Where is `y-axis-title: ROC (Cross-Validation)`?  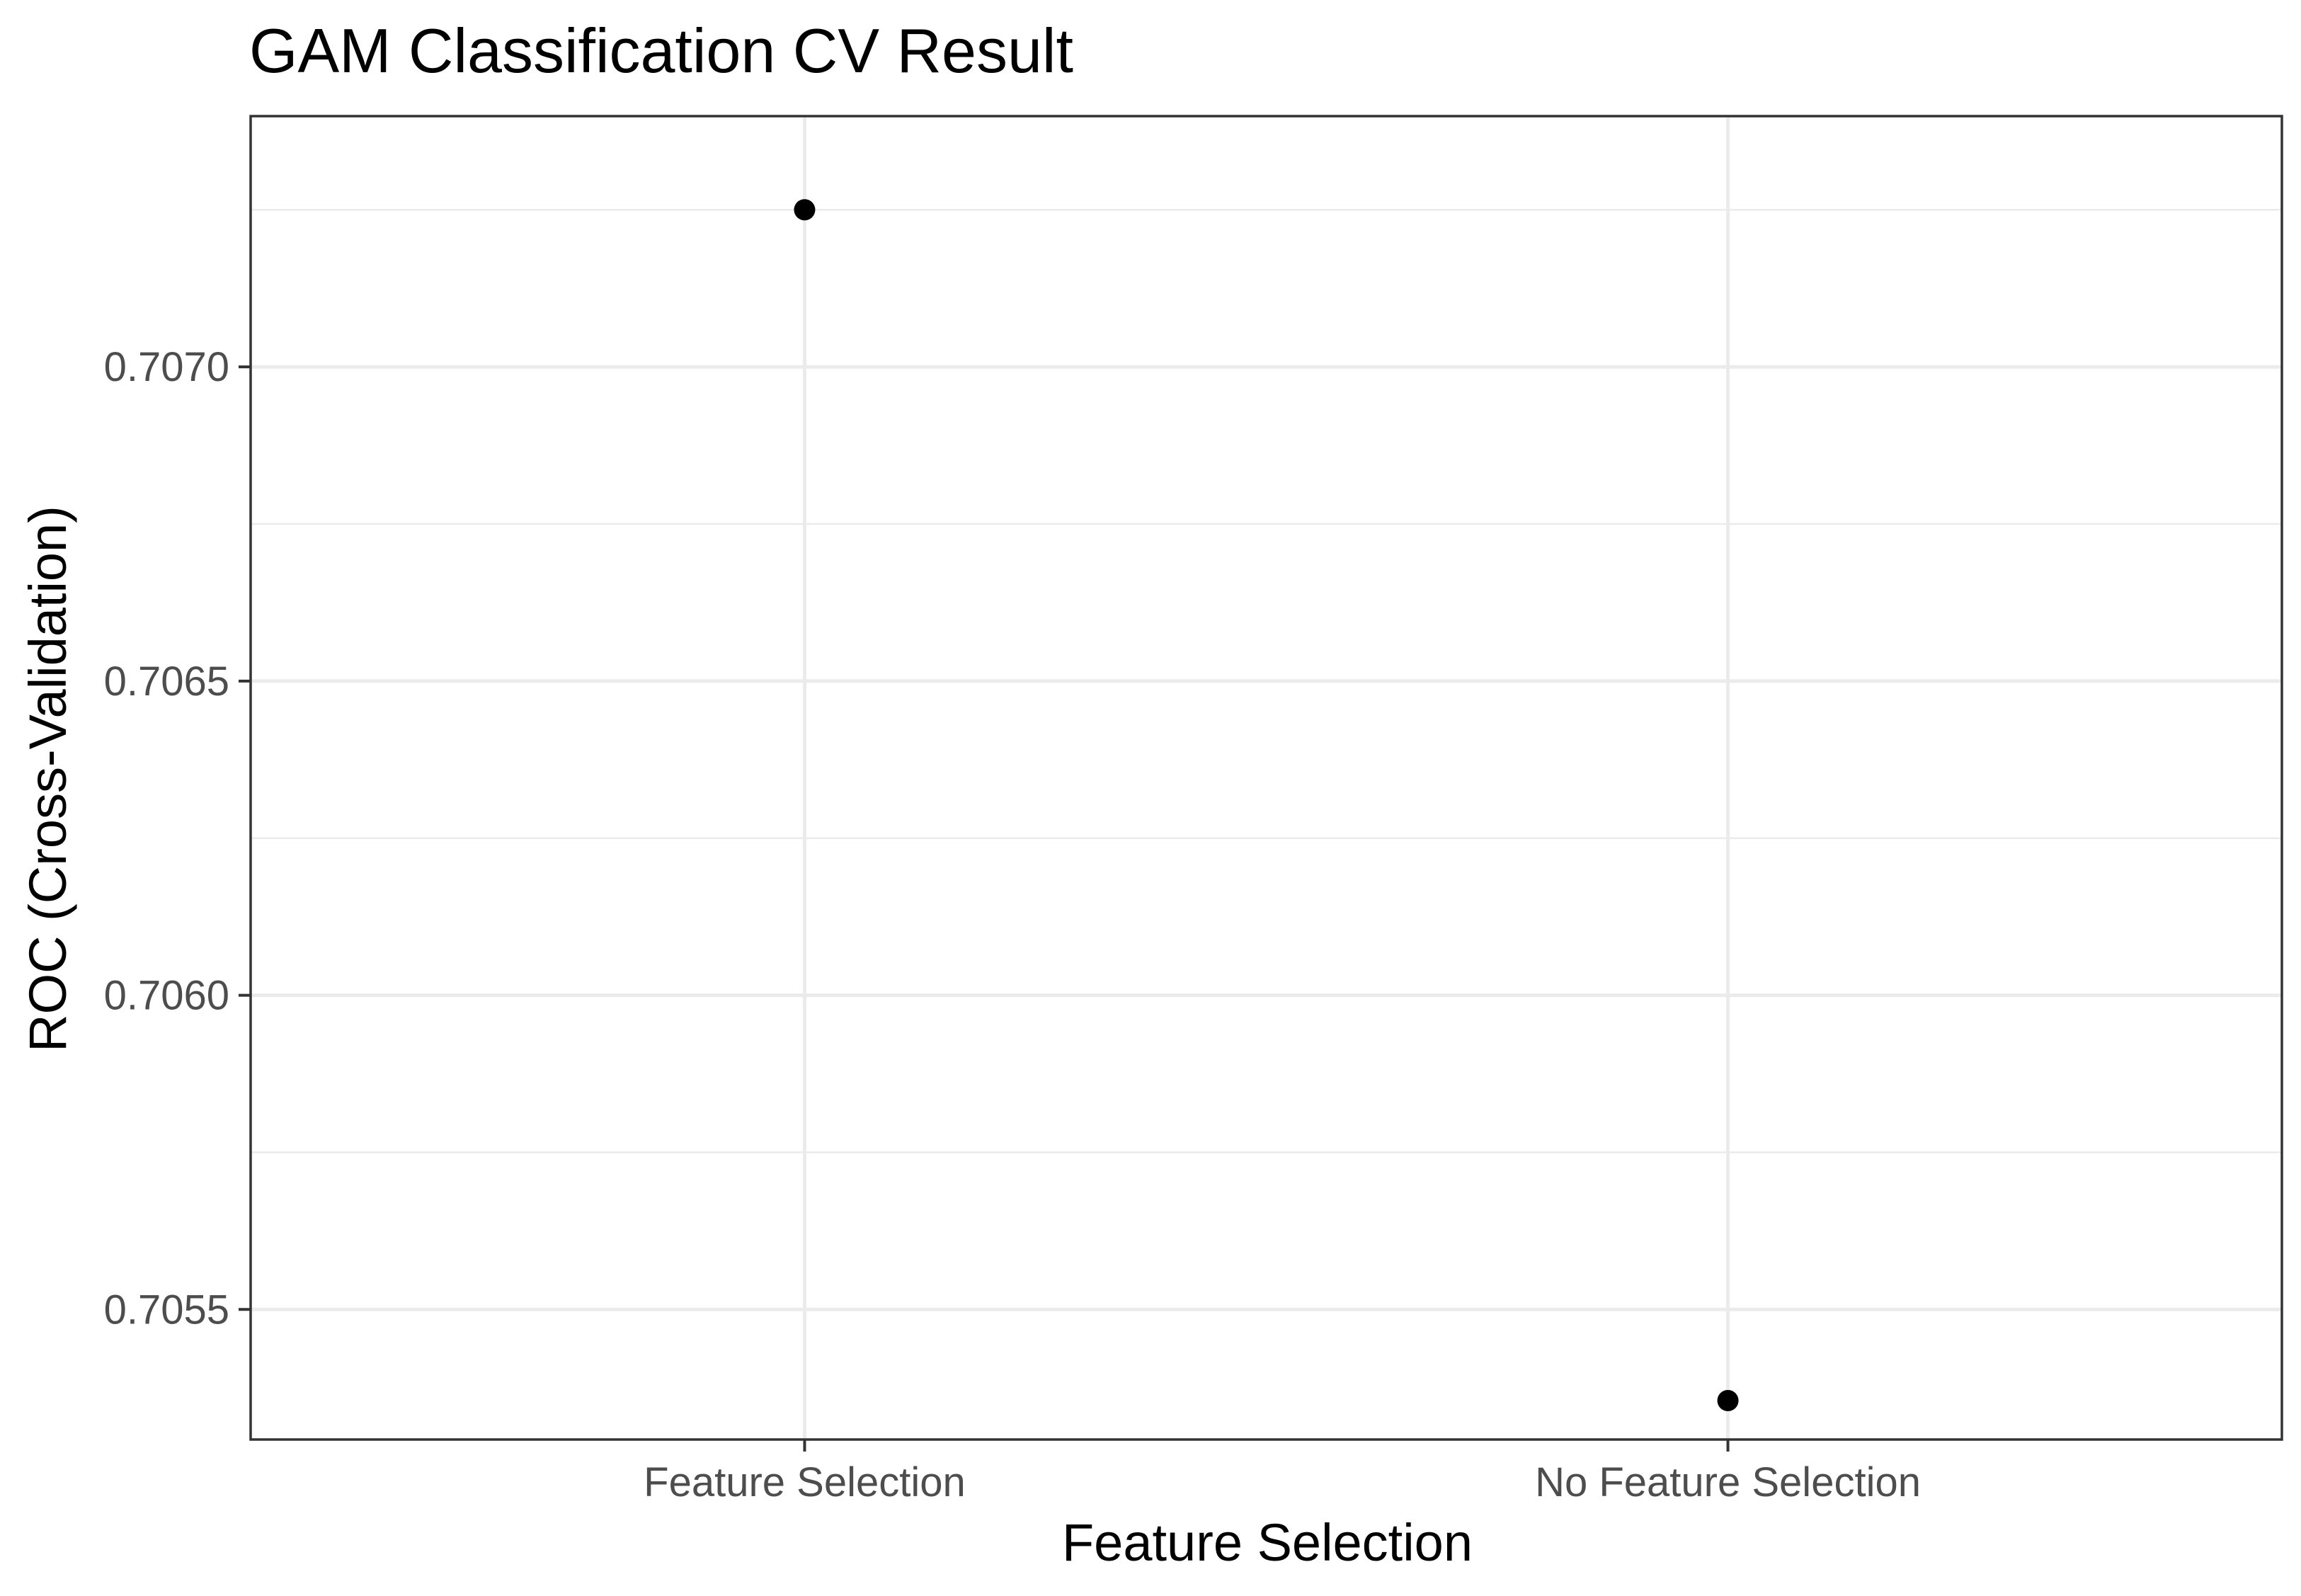
y-axis-title: ROC (Cross-Validation) is located at coordinates (47, 779).